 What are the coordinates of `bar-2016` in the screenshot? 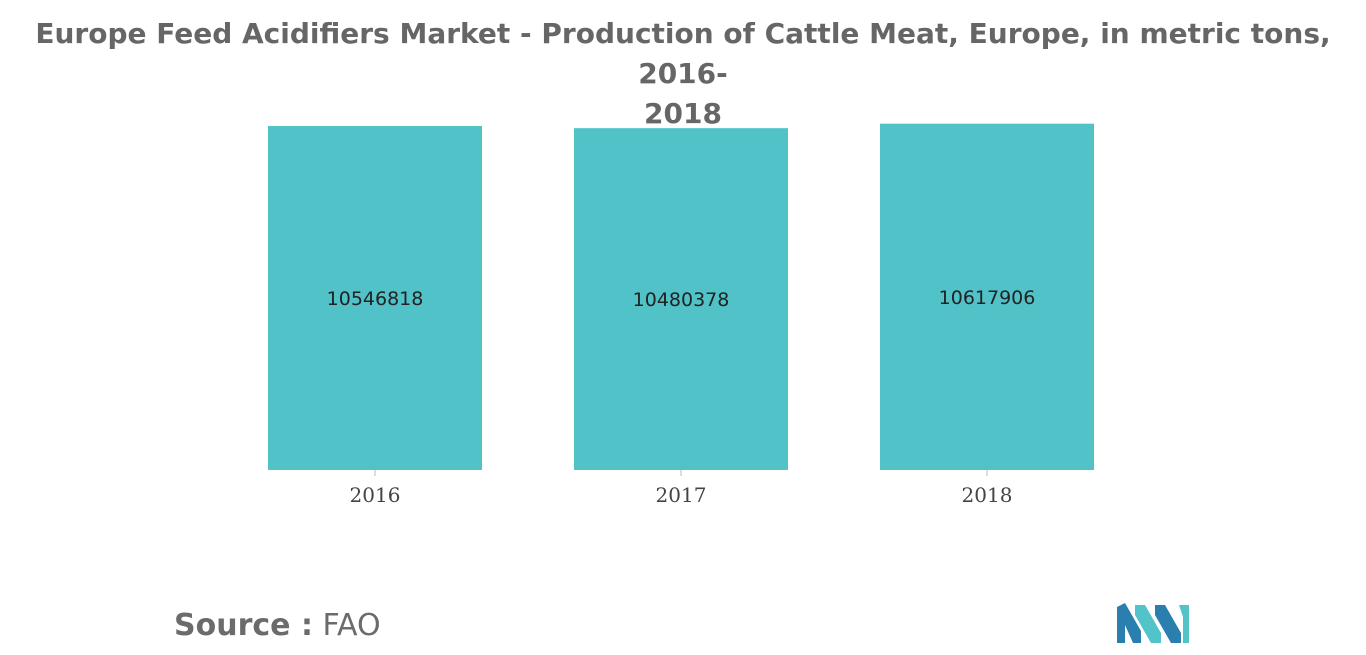 It's located at (375, 298).